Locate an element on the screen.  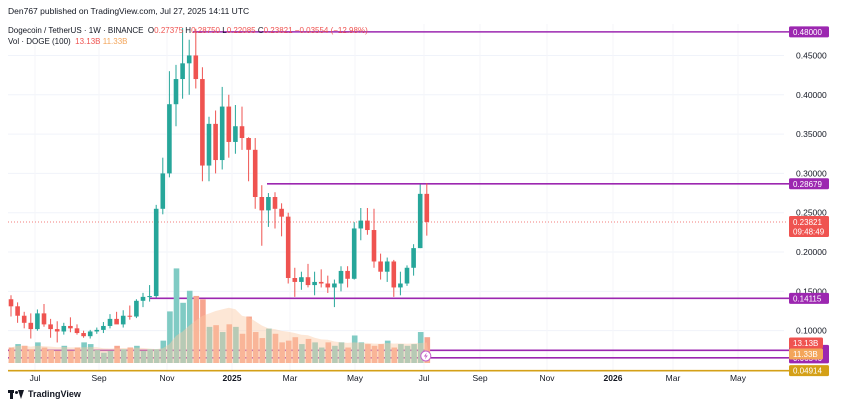
time-axis: Jul Sep Nov 2025 Mar May Jul Sep Nov 2026 Mar May is located at coordinates (388, 378).